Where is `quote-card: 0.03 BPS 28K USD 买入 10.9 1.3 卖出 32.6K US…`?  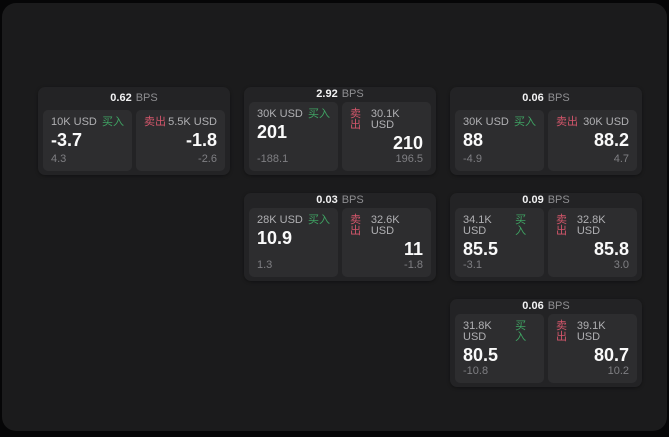 quote-card: 0.03 BPS 28K USD 买入 10.9 1.3 卖出 32.6K US… is located at coordinates (340, 237).